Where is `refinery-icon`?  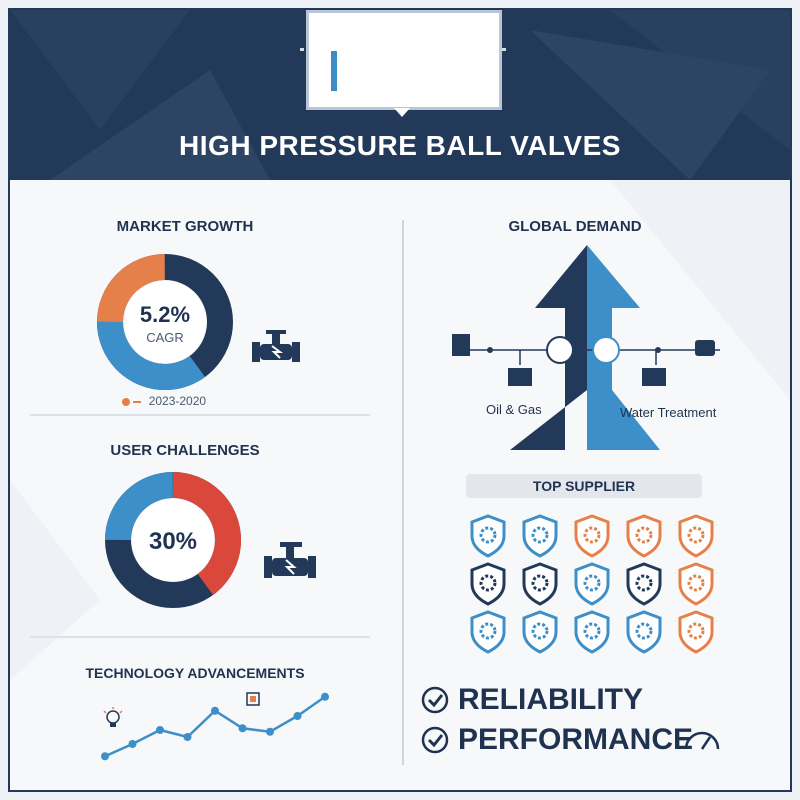 refinery-icon is located at coordinates (520, 377).